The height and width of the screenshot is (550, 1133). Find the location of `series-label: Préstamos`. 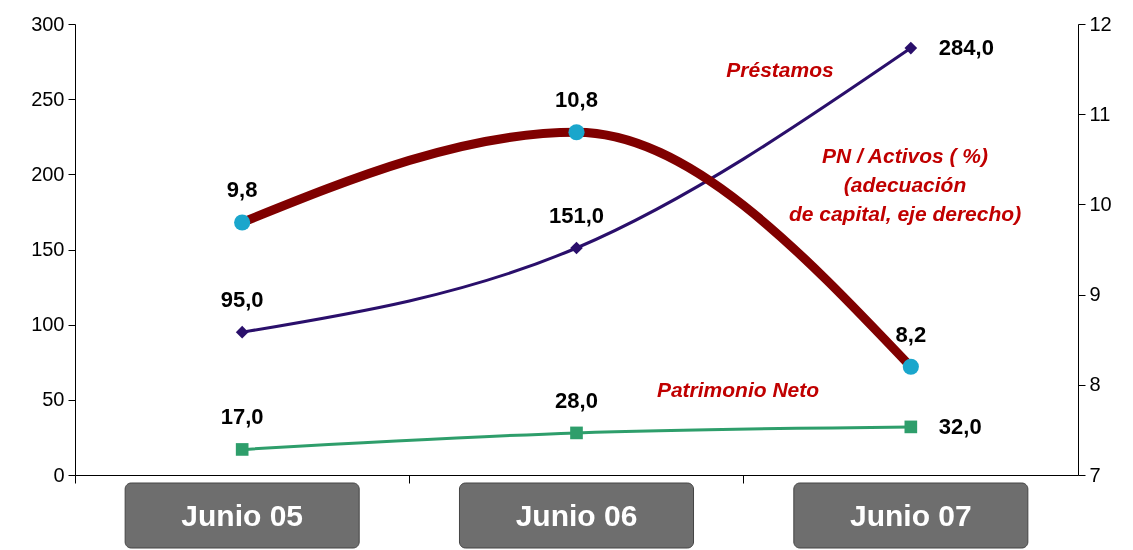

series-label: Préstamos is located at coordinates (780, 69).